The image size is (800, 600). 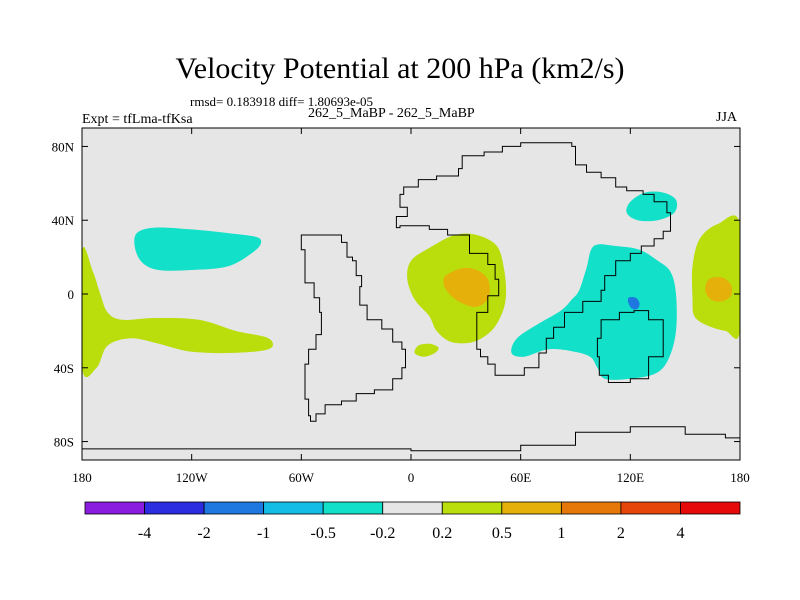 What do you see at coordinates (71, 294) in the screenshot?
I see `y-tick-label: 0` at bounding box center [71, 294].